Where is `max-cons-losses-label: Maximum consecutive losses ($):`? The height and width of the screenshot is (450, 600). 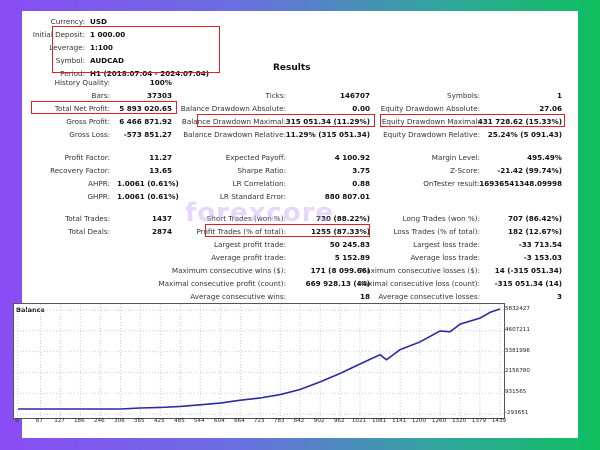 max-cons-losses-label: Maximum consecutive losses ($): is located at coordinates (420, 270).